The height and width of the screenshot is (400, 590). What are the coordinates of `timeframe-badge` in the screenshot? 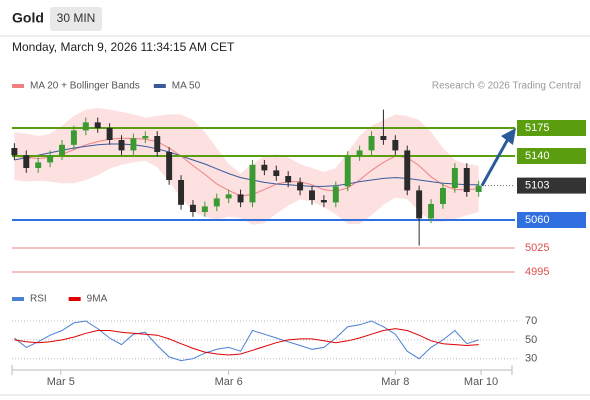 It's located at (76, 19).